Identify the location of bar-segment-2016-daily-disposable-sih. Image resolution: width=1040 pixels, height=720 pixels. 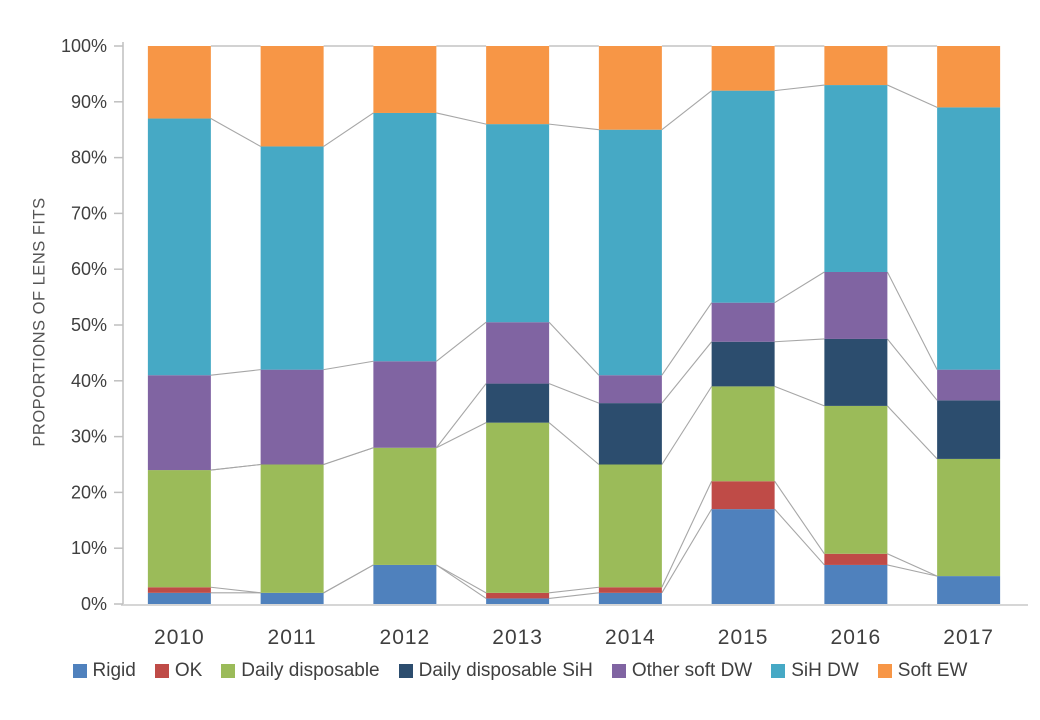
(856, 372).